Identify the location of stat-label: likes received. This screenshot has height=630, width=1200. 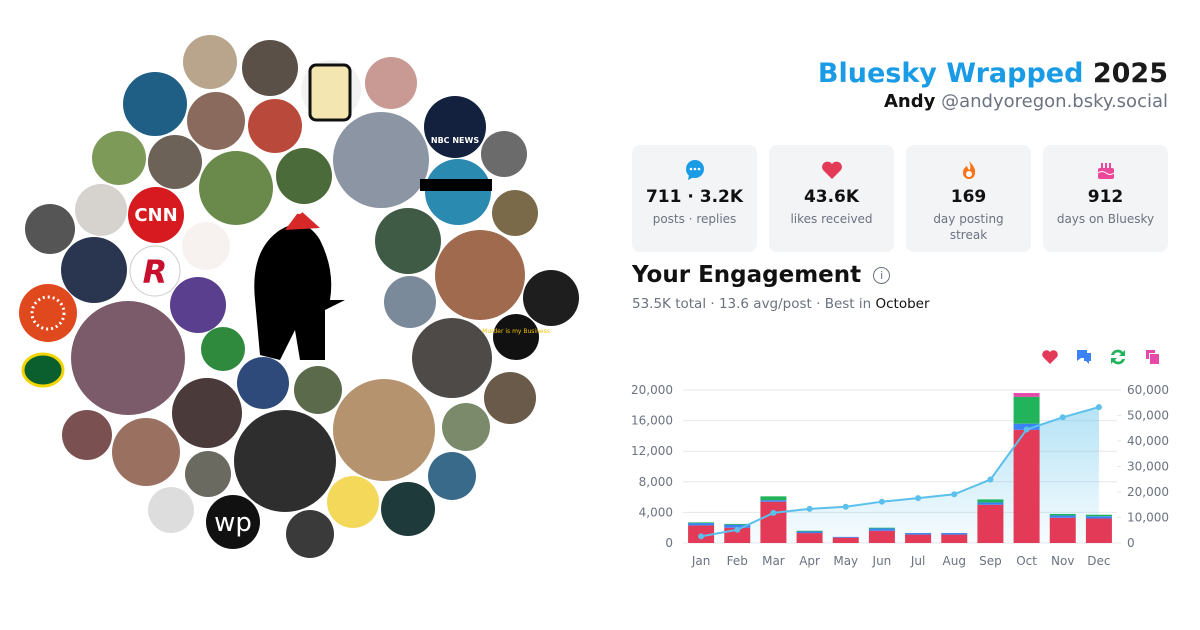
(831, 219).